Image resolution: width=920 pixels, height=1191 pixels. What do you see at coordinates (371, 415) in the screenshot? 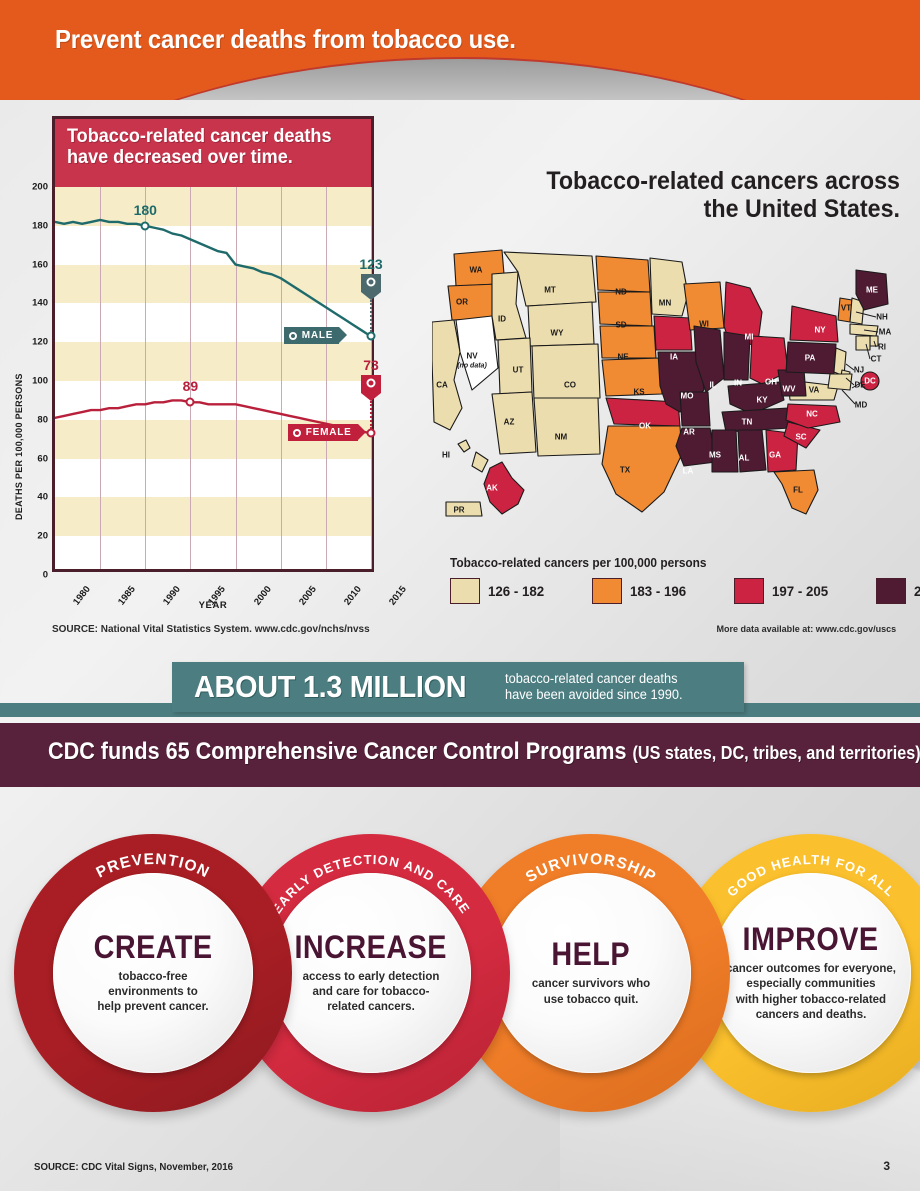
I see `chart-pin-female-2015-connector` at bounding box center [371, 415].